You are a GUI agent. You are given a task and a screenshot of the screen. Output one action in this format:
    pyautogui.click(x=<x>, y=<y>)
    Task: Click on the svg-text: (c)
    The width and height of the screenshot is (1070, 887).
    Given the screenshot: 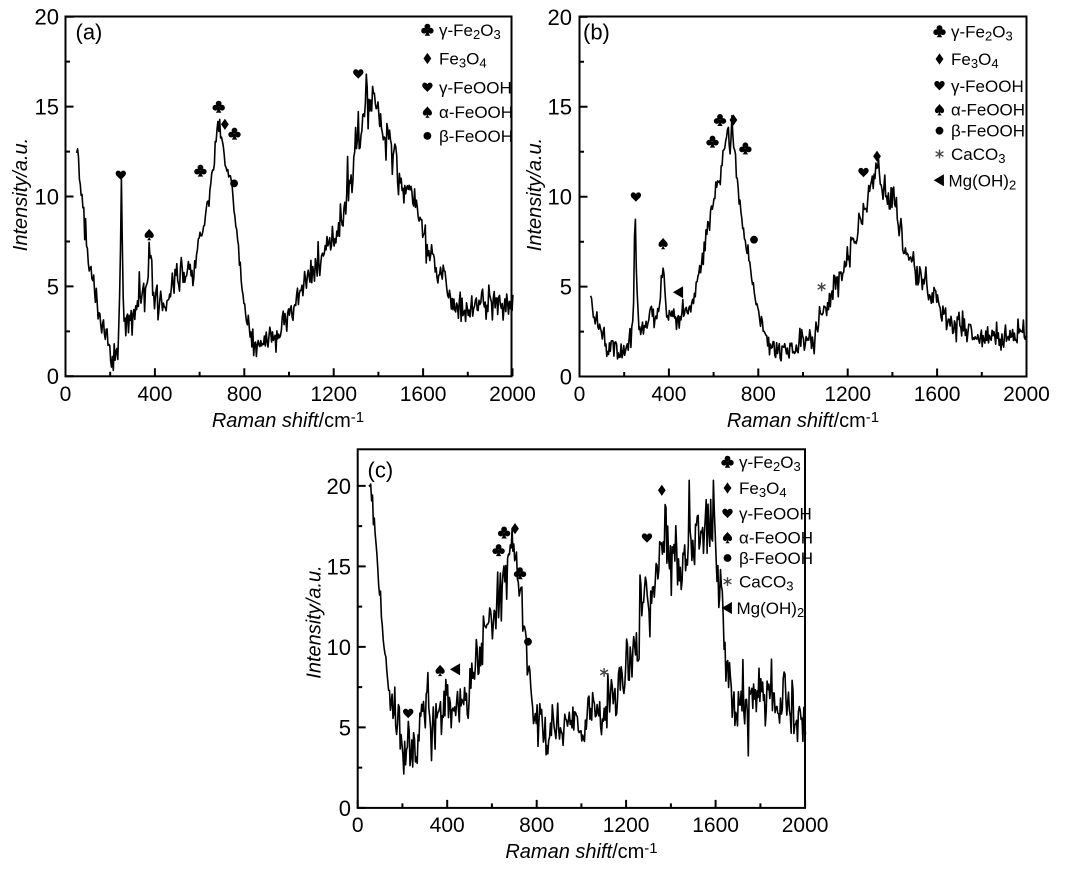 What is the action you would take?
    pyautogui.click(x=381, y=470)
    